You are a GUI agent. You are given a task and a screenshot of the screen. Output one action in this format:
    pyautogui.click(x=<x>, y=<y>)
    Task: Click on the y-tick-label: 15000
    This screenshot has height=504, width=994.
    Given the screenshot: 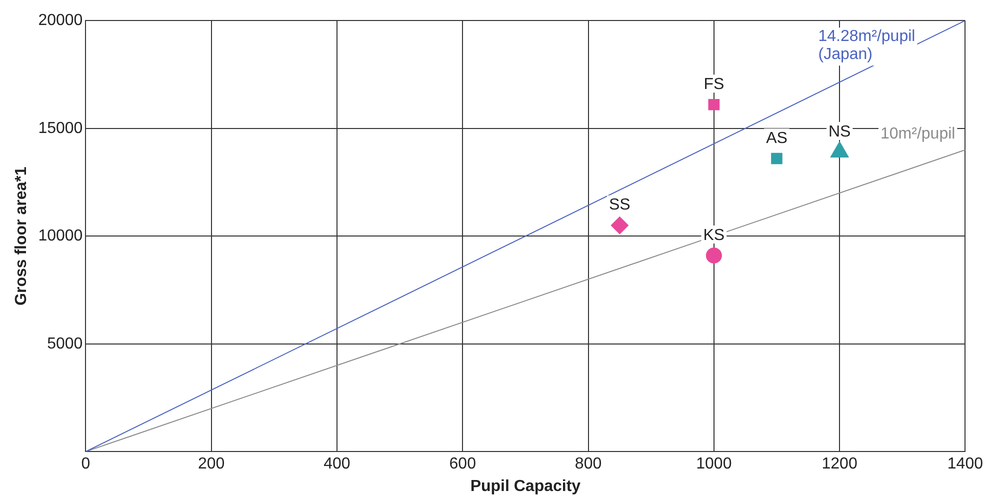 What is the action you would take?
    pyautogui.click(x=60, y=128)
    